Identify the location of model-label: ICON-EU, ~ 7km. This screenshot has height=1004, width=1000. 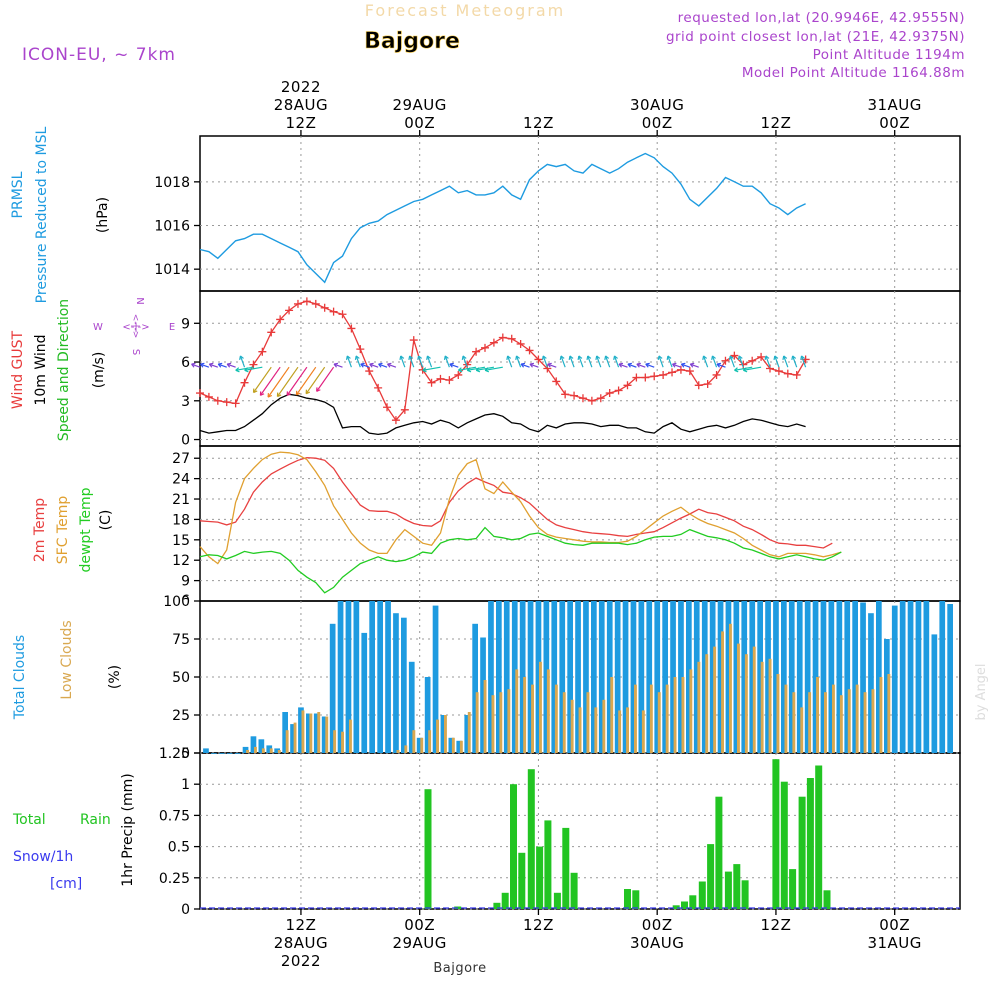
(99, 55).